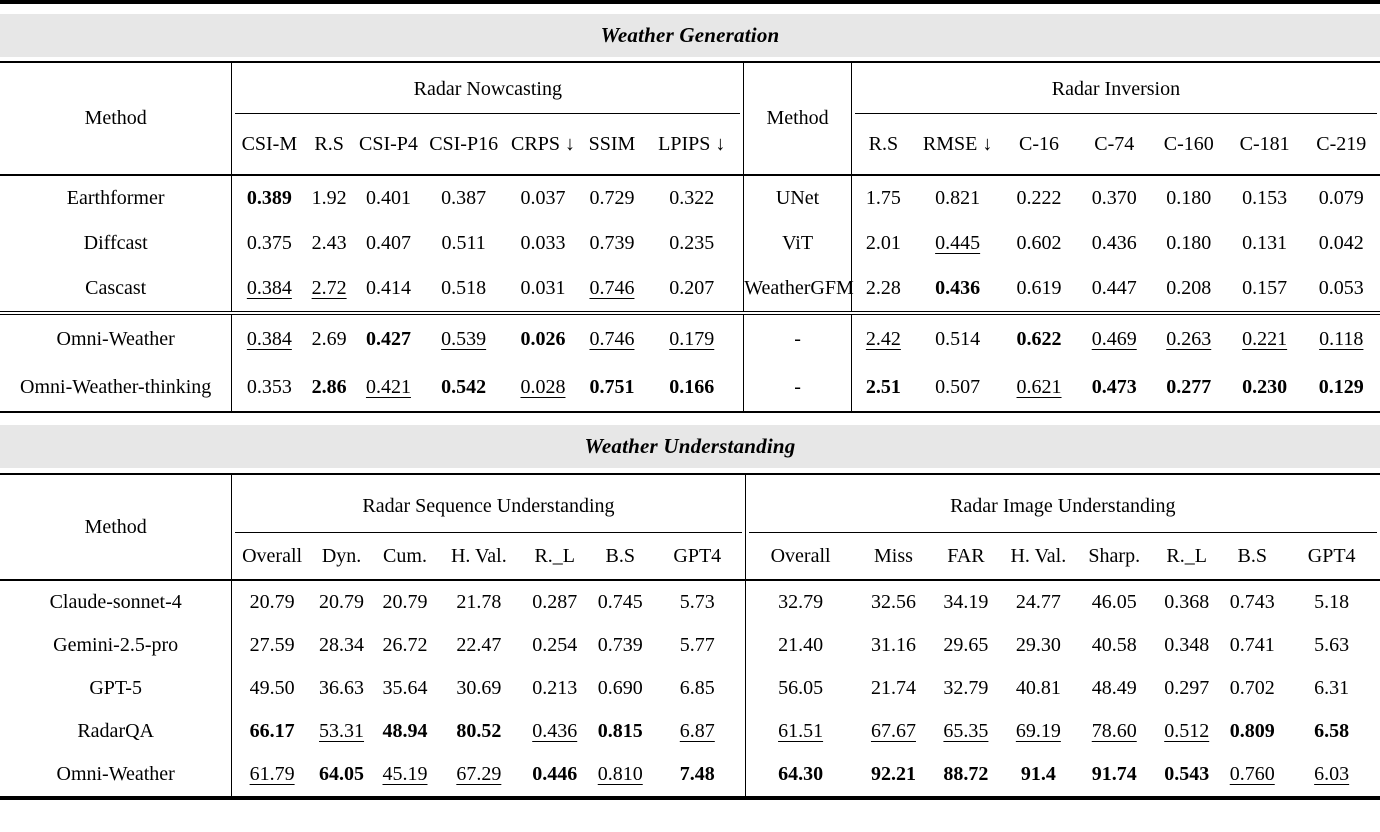  What do you see at coordinates (405, 602) in the screenshot?
I see `metric-cell: 20.79` at bounding box center [405, 602].